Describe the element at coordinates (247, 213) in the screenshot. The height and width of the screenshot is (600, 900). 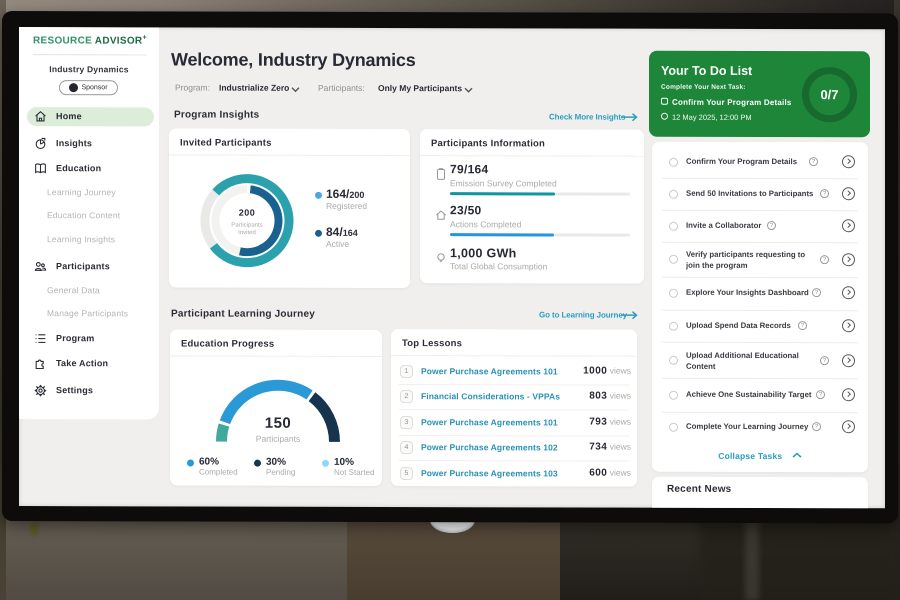
I see `svg-text: 200` at that location.